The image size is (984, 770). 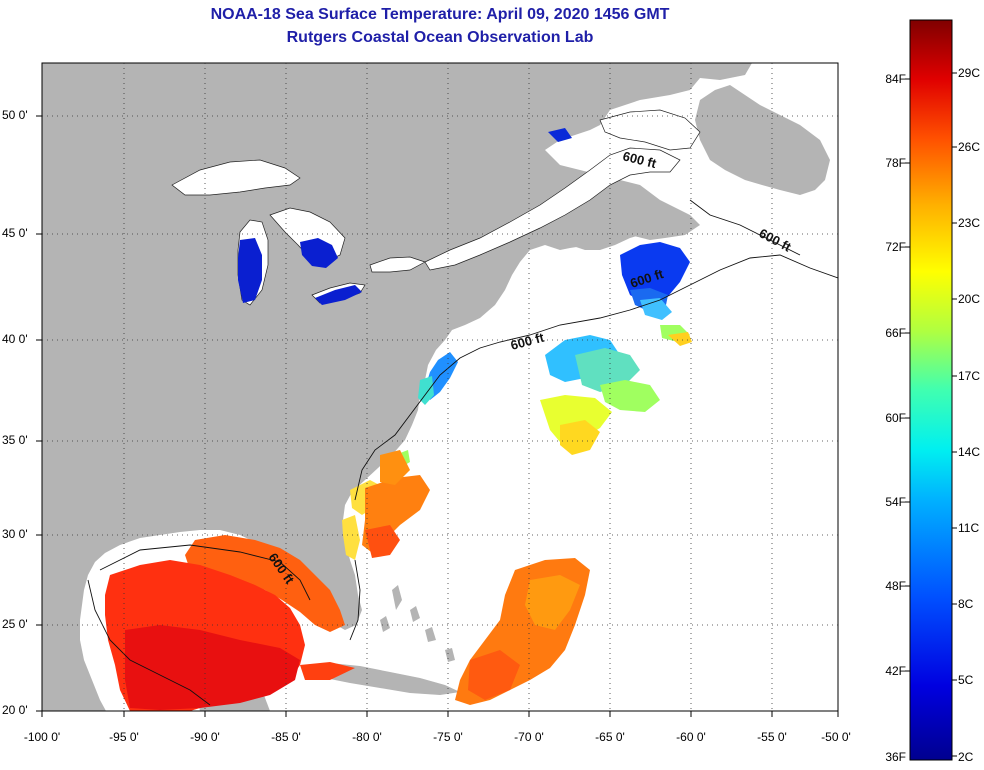 I want to click on colorbar-f-label: 66F, so click(x=895, y=333).